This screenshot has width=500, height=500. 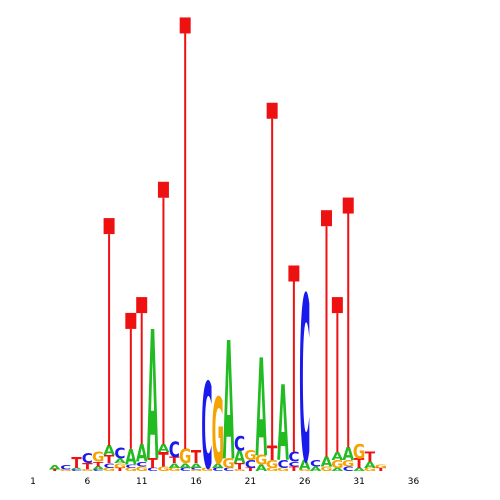 I want to click on x-tick-label: 11, so click(x=141, y=482).